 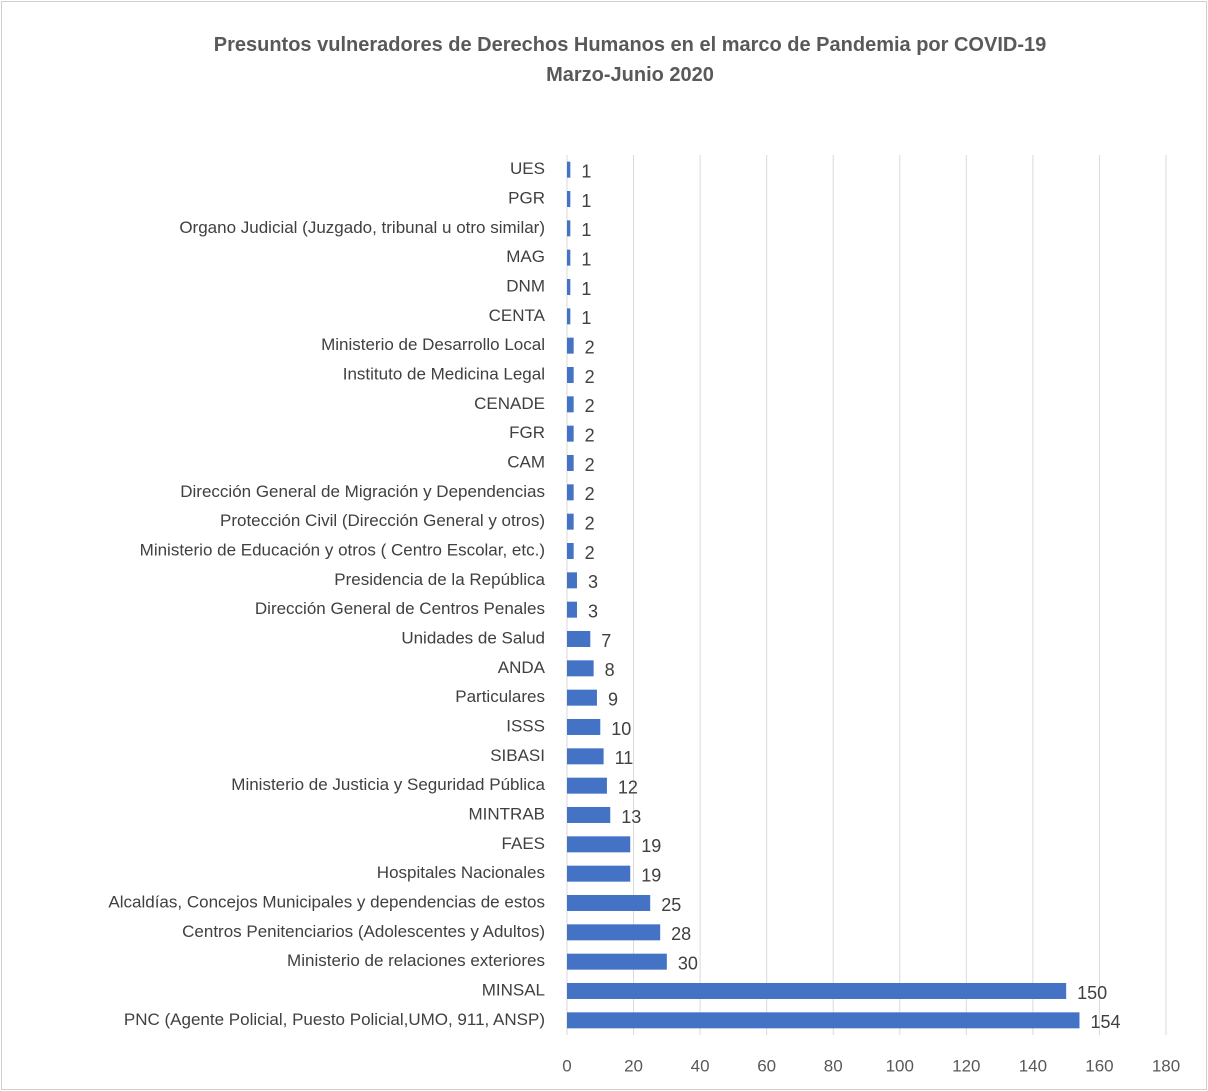 I want to click on y-tick-label: MAG, so click(x=525, y=256).